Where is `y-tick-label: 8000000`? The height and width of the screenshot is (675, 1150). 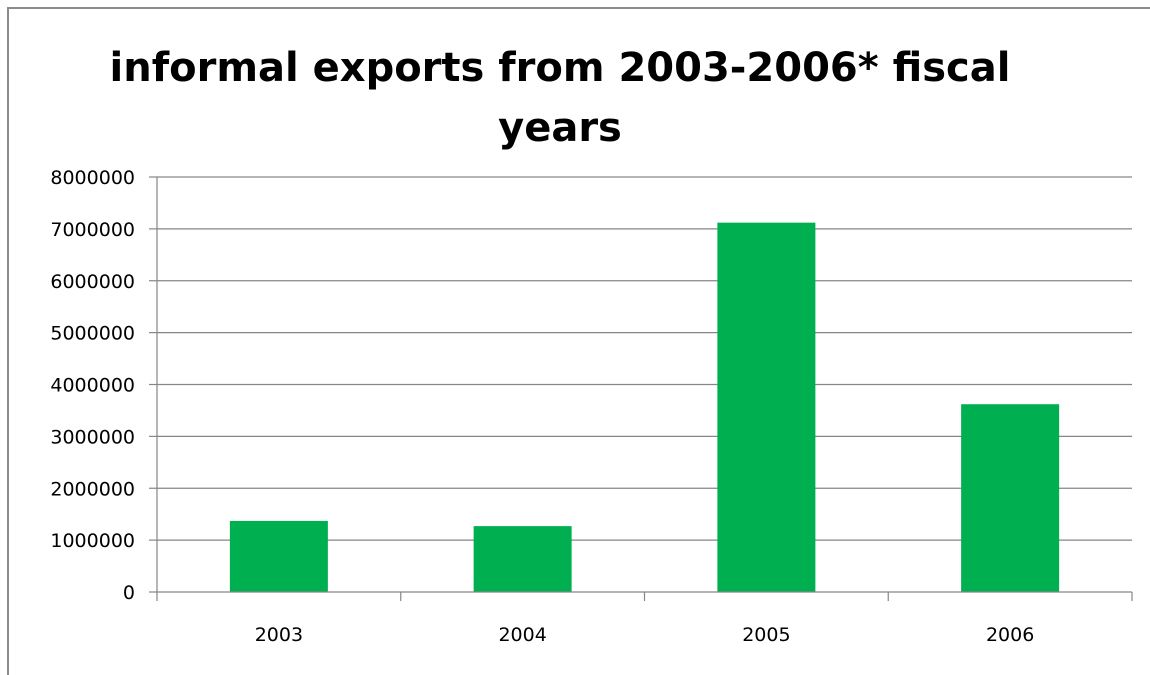
y-tick-label: 8000000 is located at coordinates (92, 178).